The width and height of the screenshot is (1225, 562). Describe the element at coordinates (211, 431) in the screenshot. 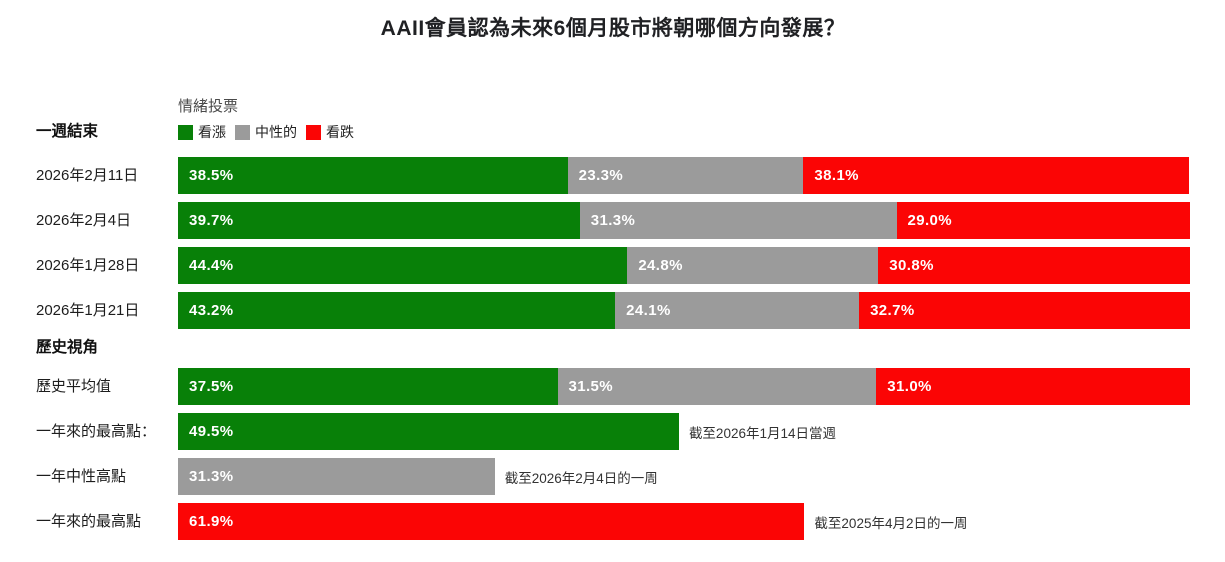

I see `bar-value-label: 49.5%` at that location.